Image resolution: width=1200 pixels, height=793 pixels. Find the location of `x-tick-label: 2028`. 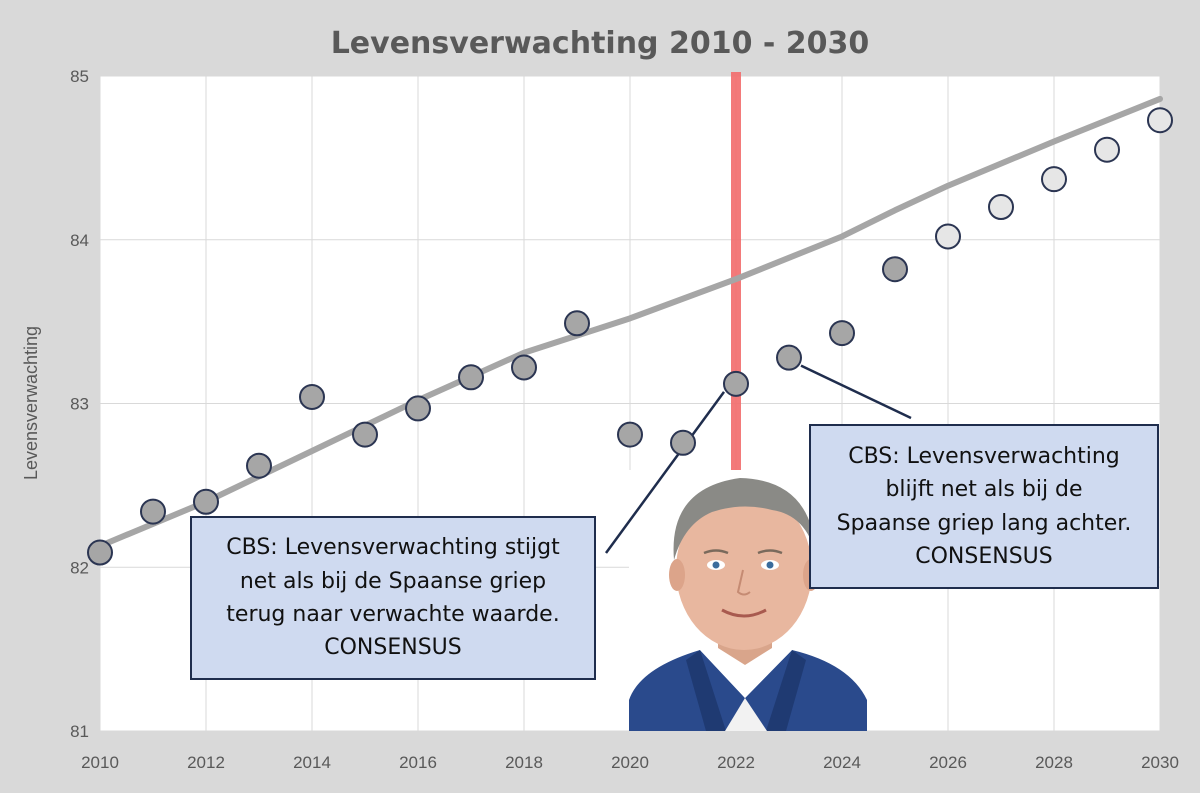

x-tick-label: 2028 is located at coordinates (1054, 762).